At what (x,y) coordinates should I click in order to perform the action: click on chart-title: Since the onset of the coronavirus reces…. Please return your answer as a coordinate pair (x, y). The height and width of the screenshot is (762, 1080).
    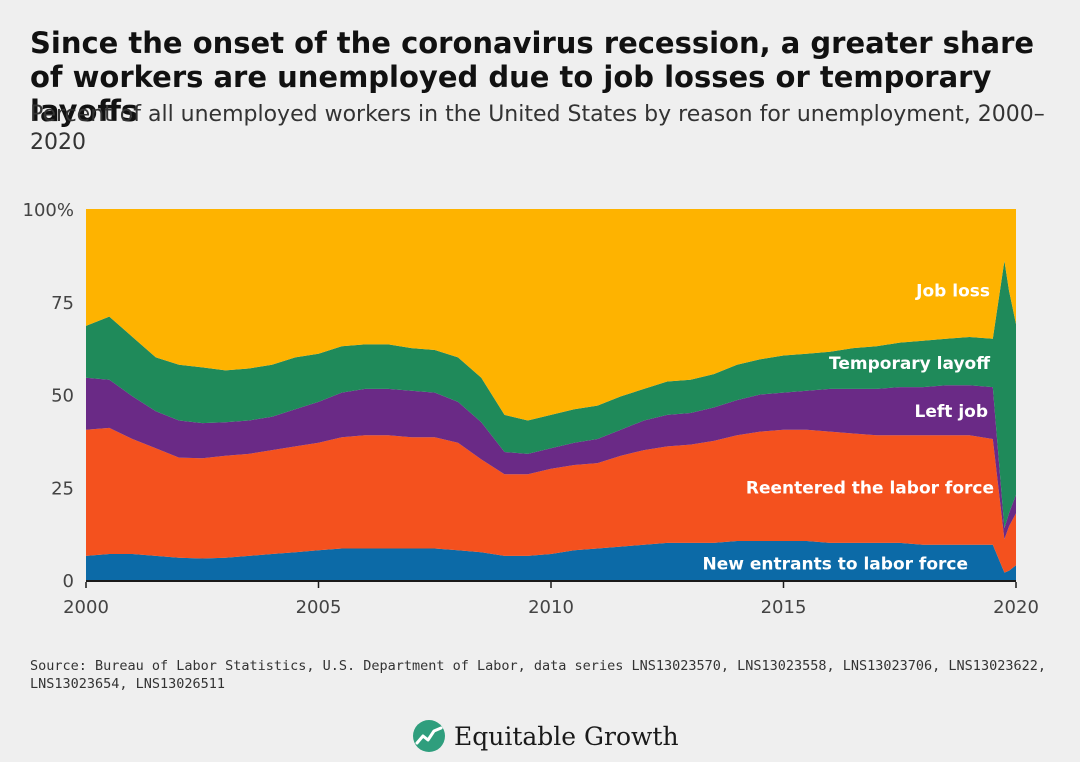
    Looking at the image, I should click on (532, 77).